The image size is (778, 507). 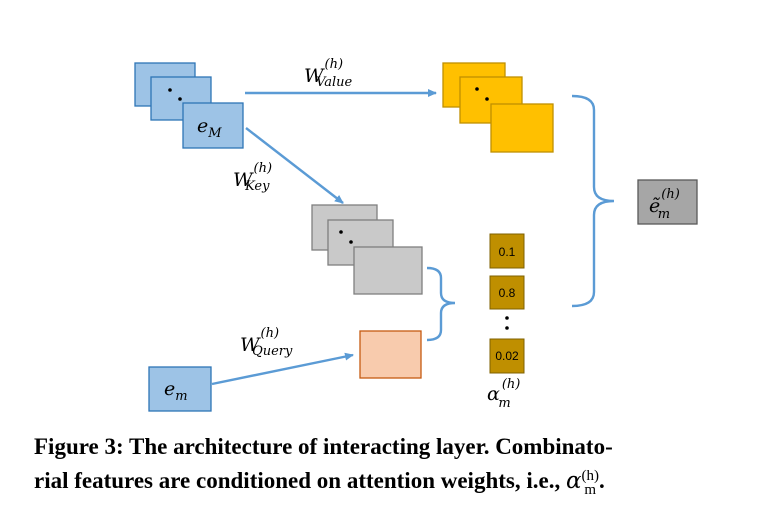 I want to click on embedding-box-front, so click(x=213, y=125).